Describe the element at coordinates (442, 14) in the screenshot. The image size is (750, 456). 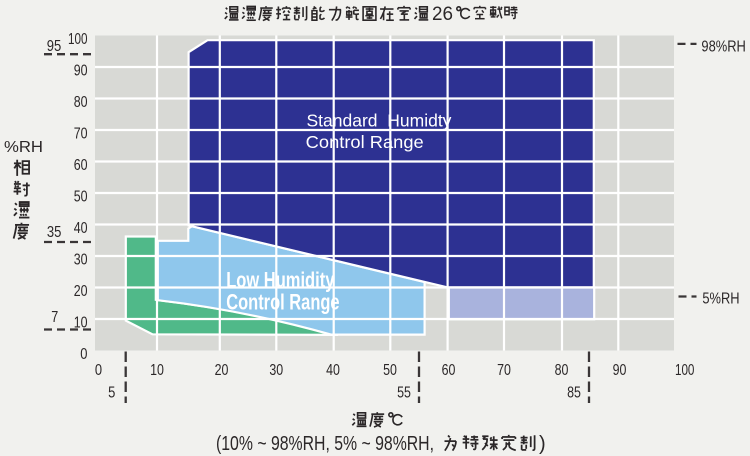
I see `svg-text: 26` at that location.